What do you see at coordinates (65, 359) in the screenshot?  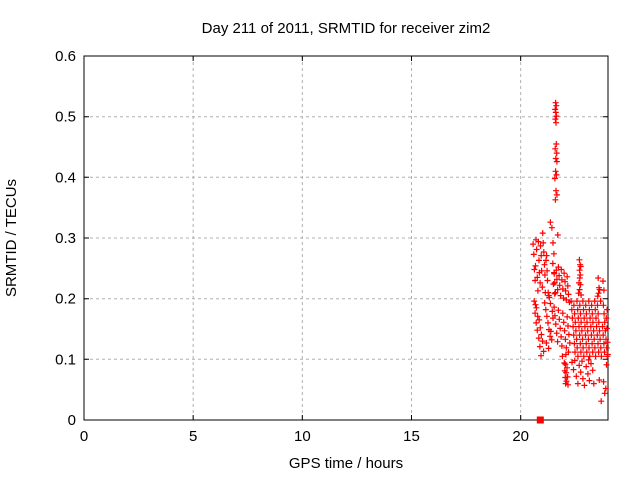 I see `y-tick-label: 0.1` at bounding box center [65, 359].